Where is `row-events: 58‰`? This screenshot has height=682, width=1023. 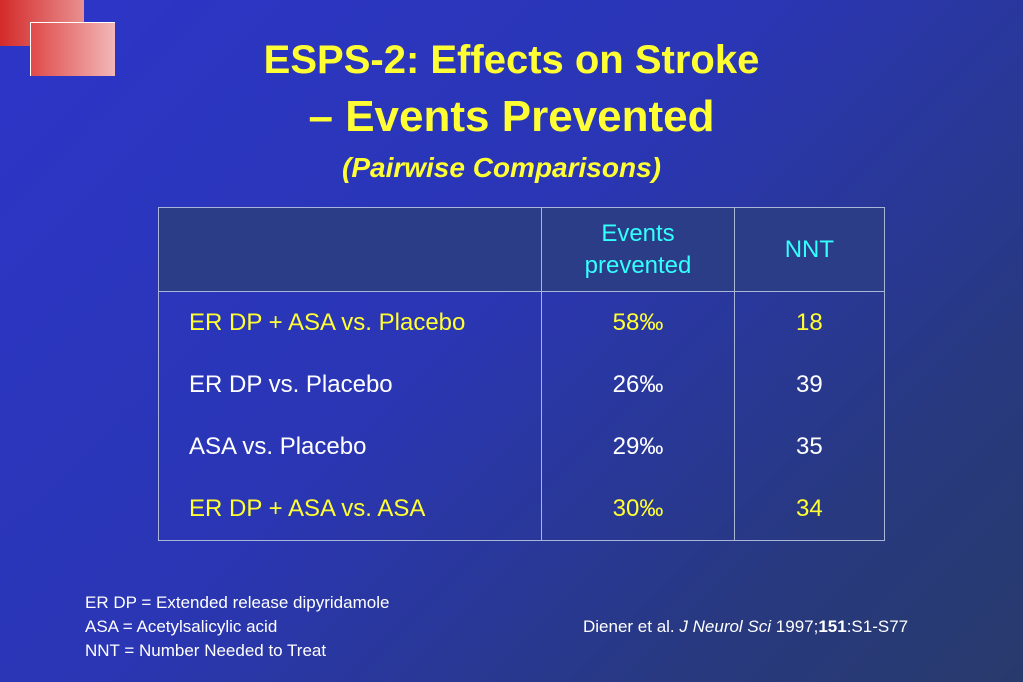
row-events: 58‰ is located at coordinates (638, 322).